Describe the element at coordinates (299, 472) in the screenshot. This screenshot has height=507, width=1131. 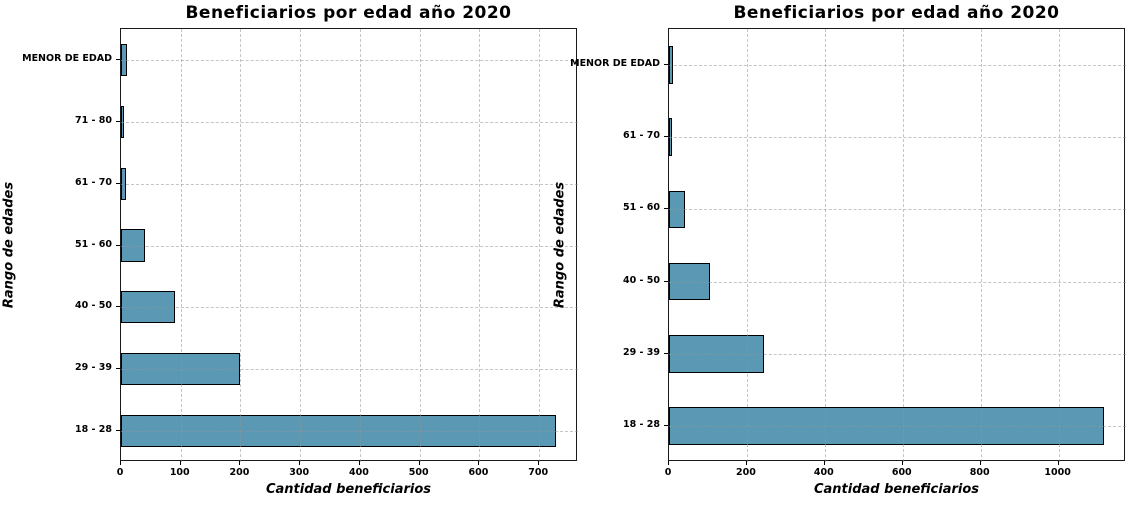
I see `x-tick-label: 300` at that location.